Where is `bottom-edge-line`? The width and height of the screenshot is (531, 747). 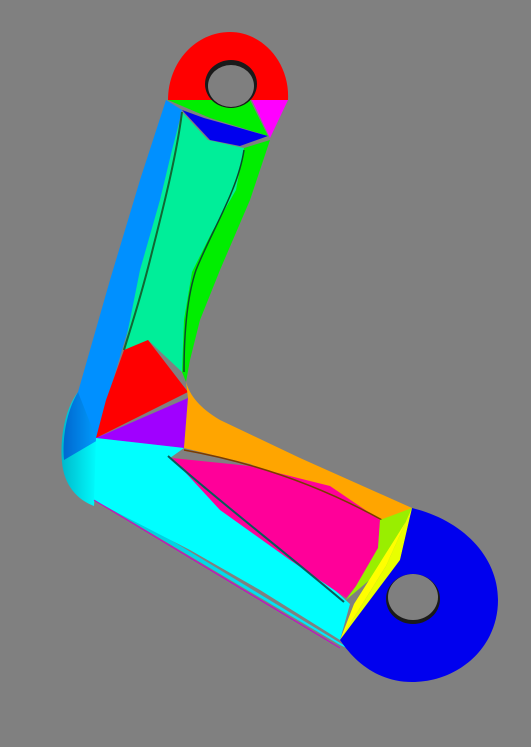
bottom-edge-line is located at coordinates (217, 574).